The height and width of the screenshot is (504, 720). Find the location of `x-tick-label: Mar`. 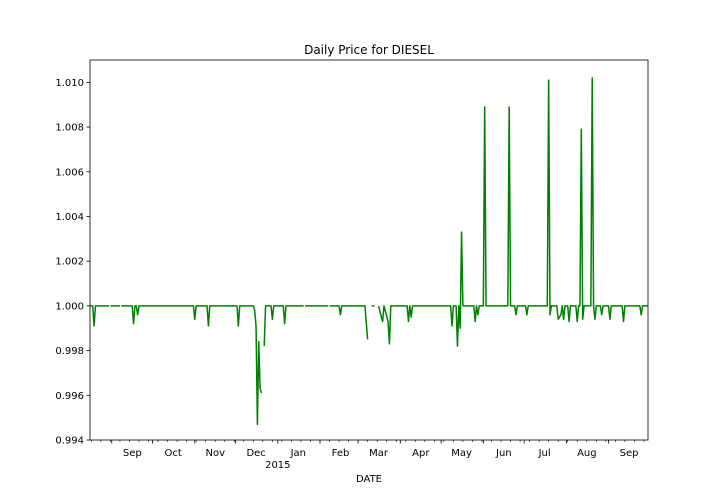

x-tick-label: Mar is located at coordinates (379, 453).